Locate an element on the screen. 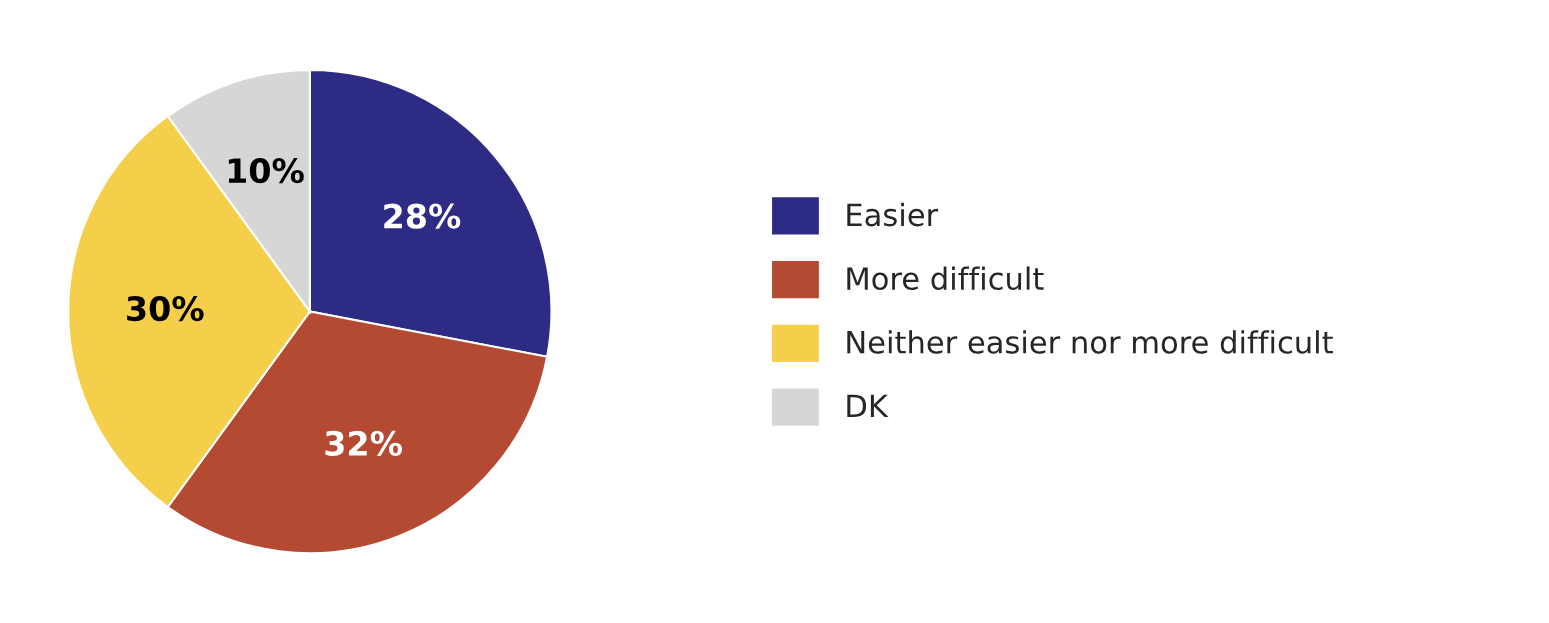 This screenshot has height=623, width=1549. data-label: 30% is located at coordinates (165, 308).